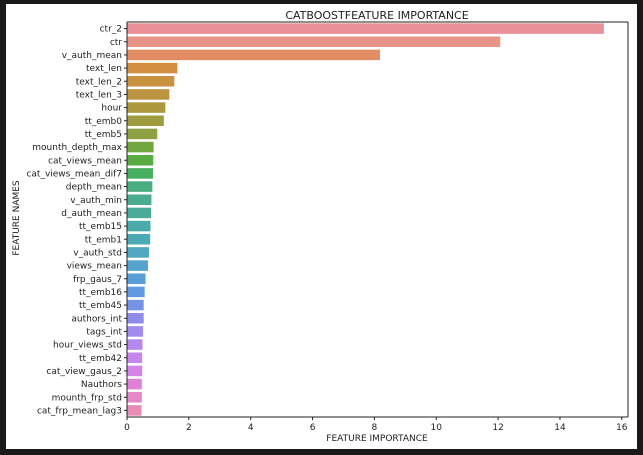  Describe the element at coordinates (377, 439) in the screenshot. I see `x-axis-title: FEATURE IMPORTANCE` at that location.